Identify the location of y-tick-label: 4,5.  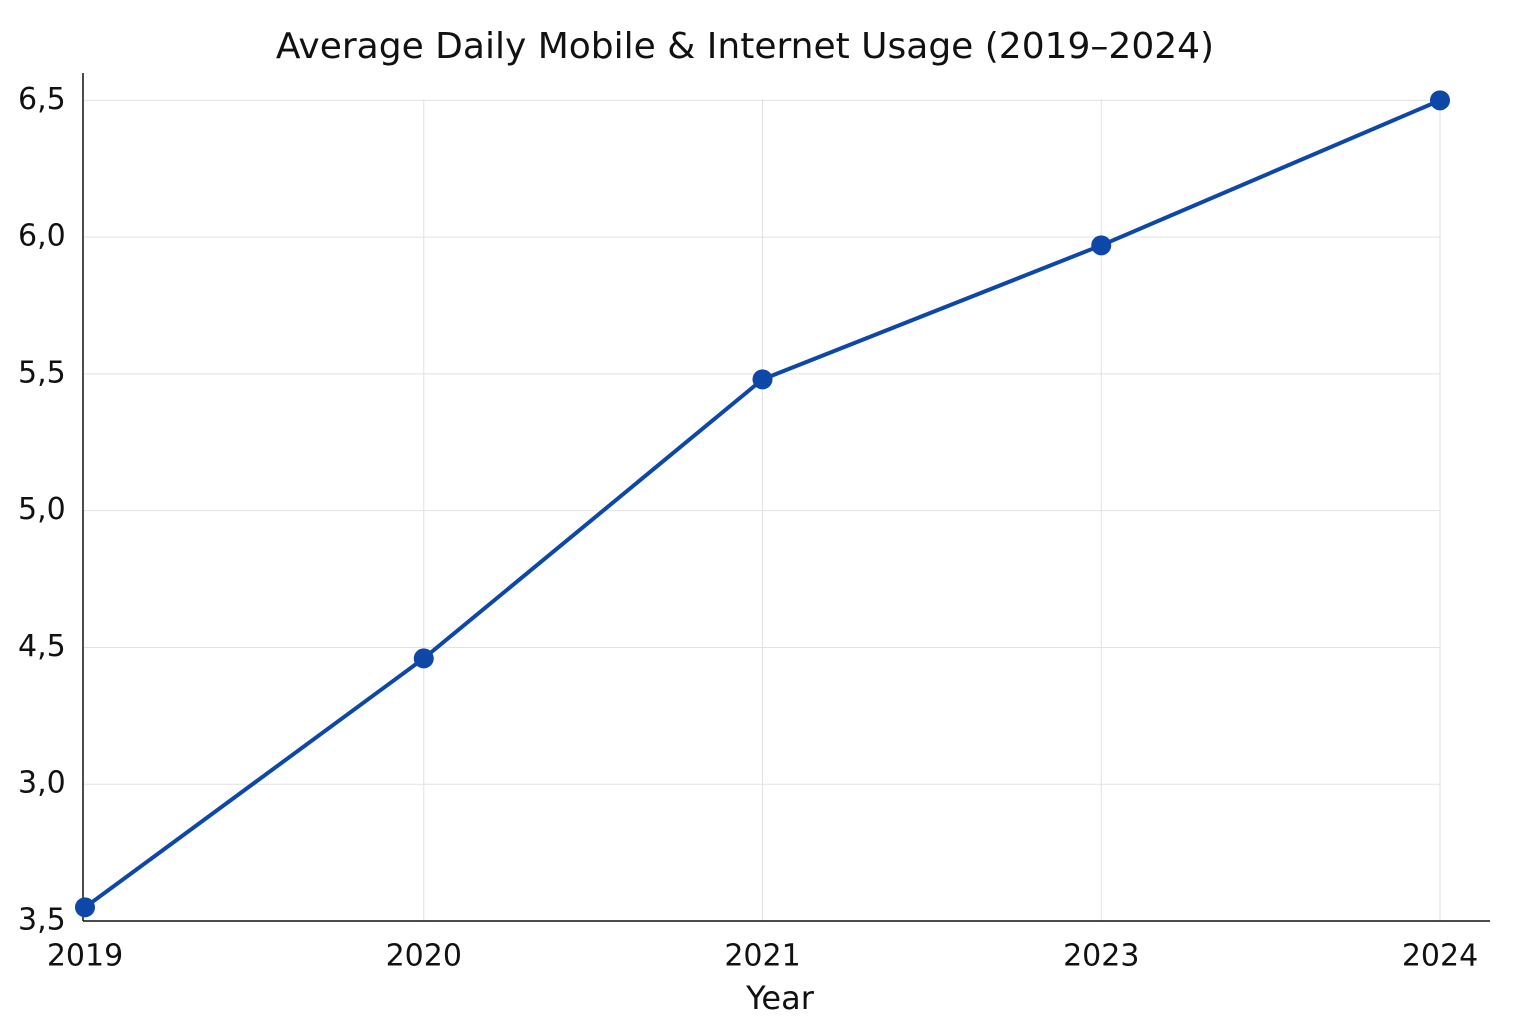
(42, 646).